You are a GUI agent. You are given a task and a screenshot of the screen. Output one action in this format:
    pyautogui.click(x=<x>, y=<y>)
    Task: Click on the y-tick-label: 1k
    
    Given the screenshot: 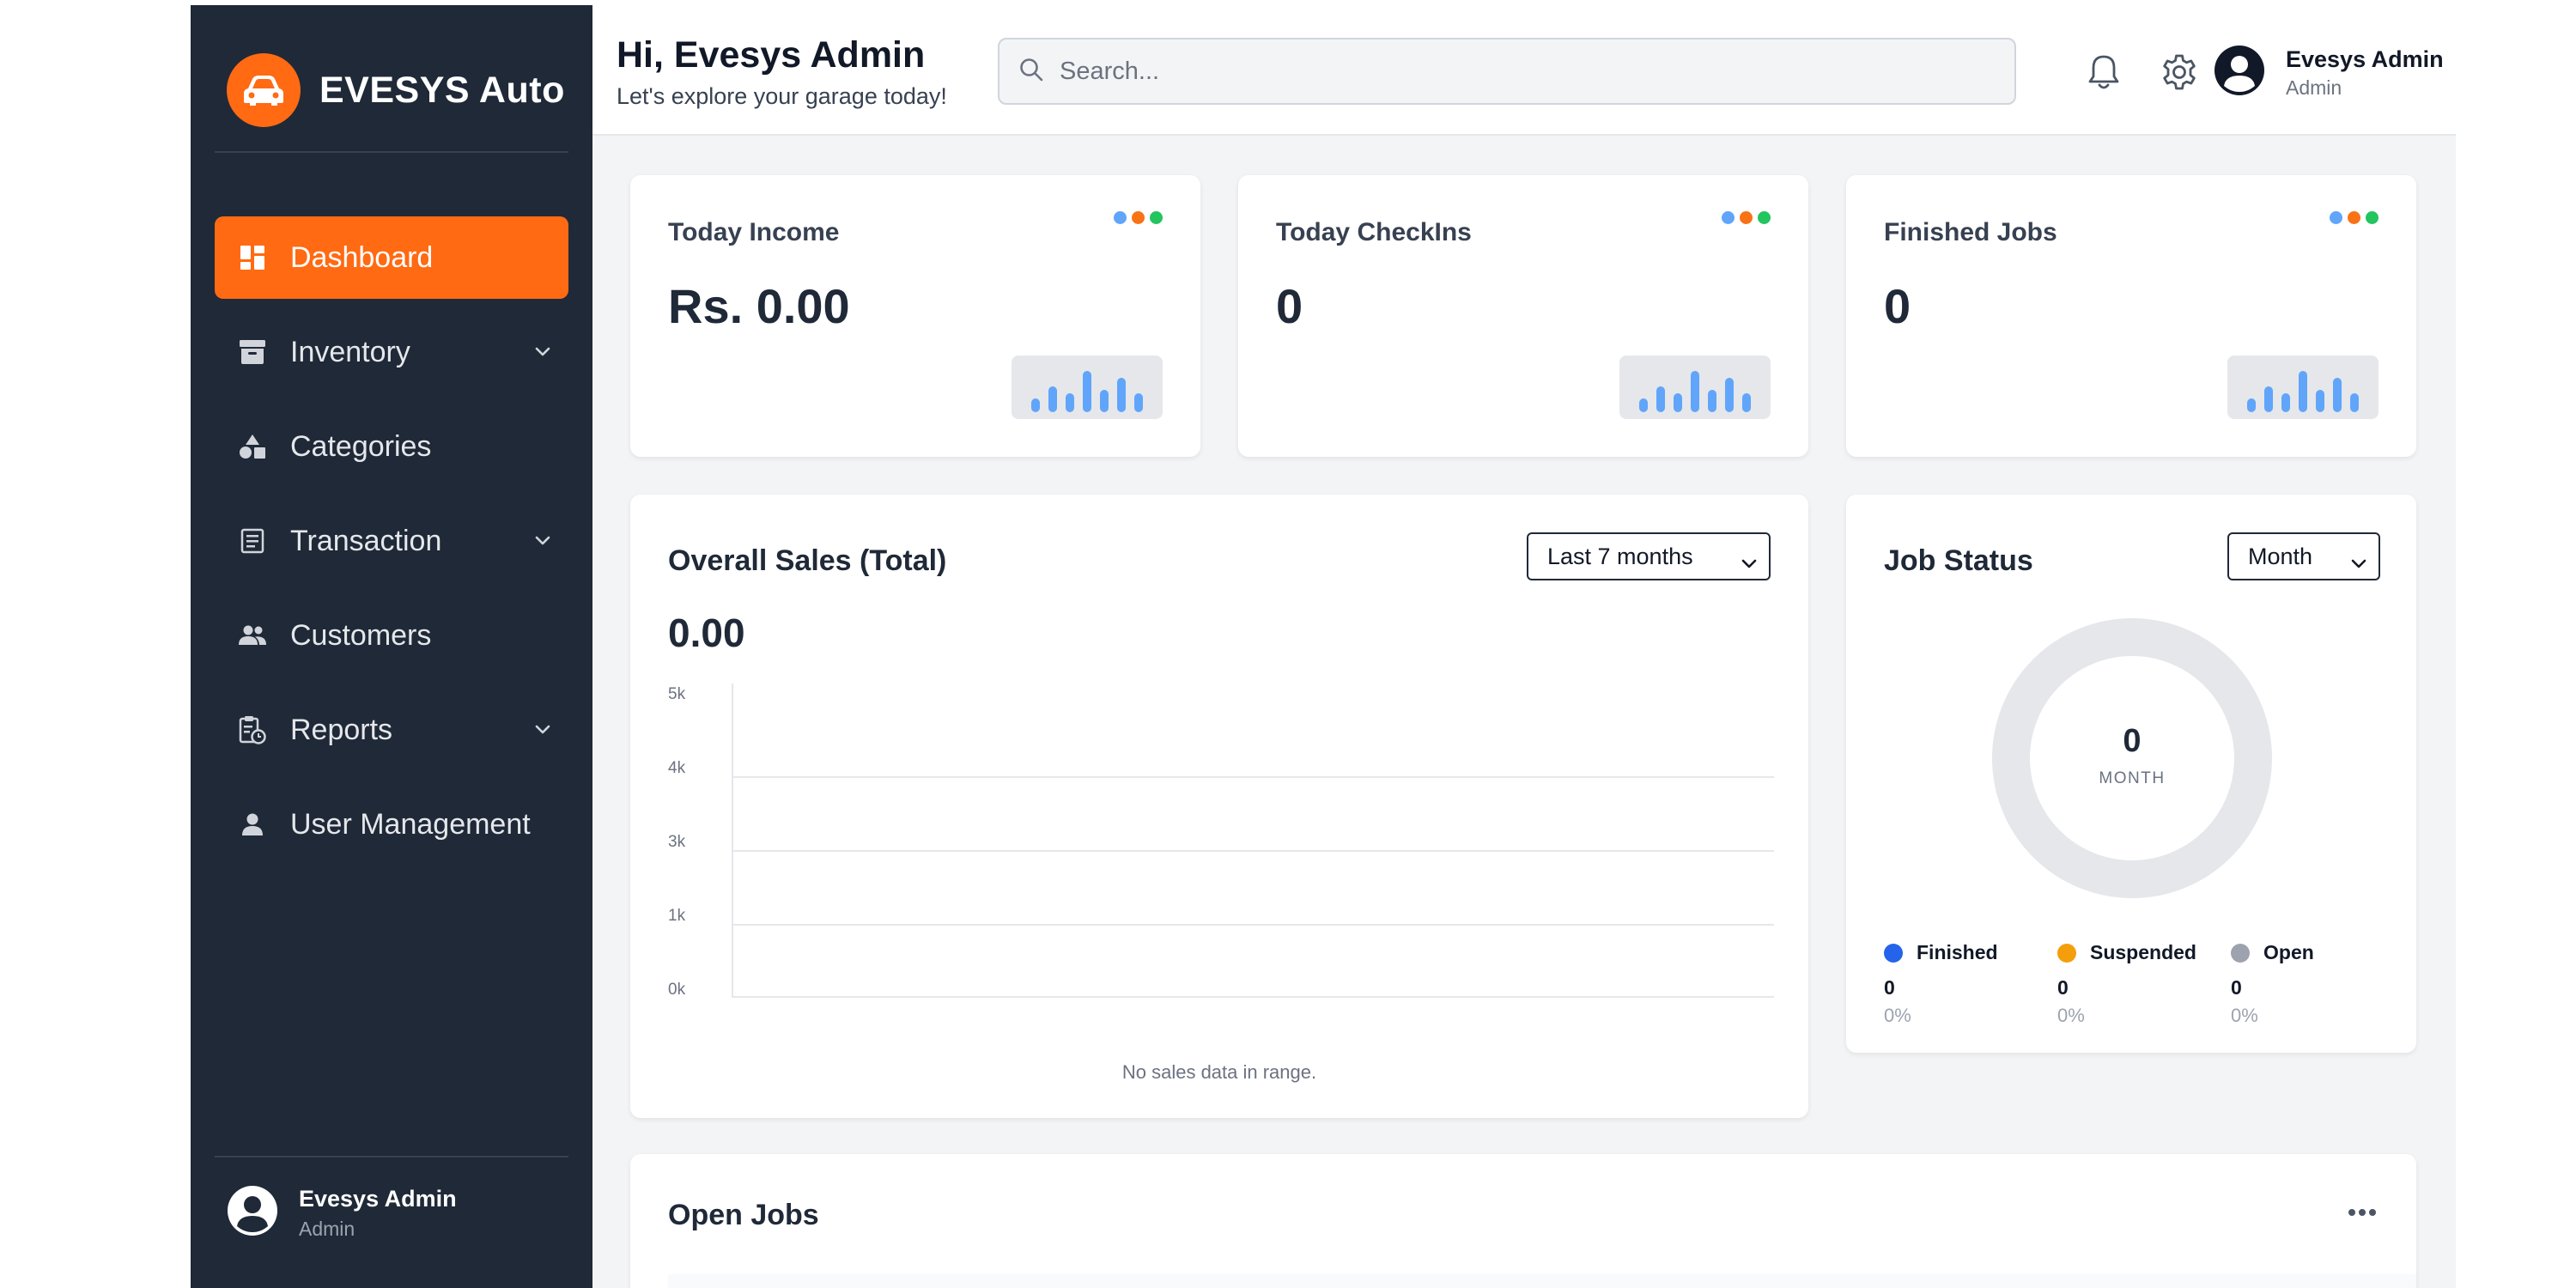 What is the action you would take?
    pyautogui.click(x=677, y=916)
    